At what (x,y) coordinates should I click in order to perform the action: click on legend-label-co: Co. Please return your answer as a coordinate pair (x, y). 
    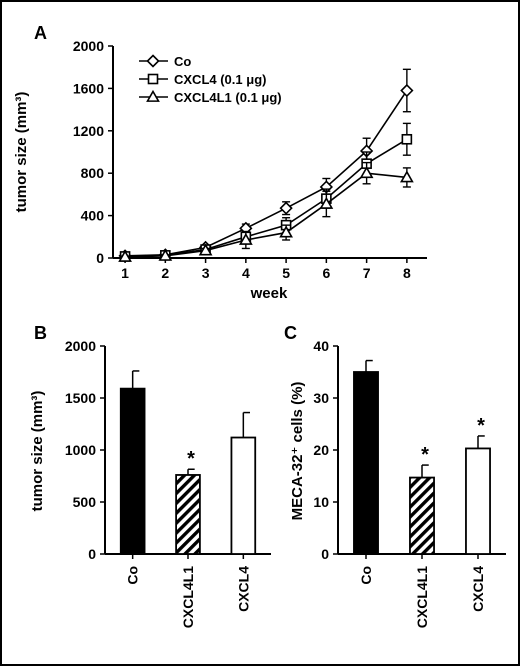
    Looking at the image, I should click on (182, 61).